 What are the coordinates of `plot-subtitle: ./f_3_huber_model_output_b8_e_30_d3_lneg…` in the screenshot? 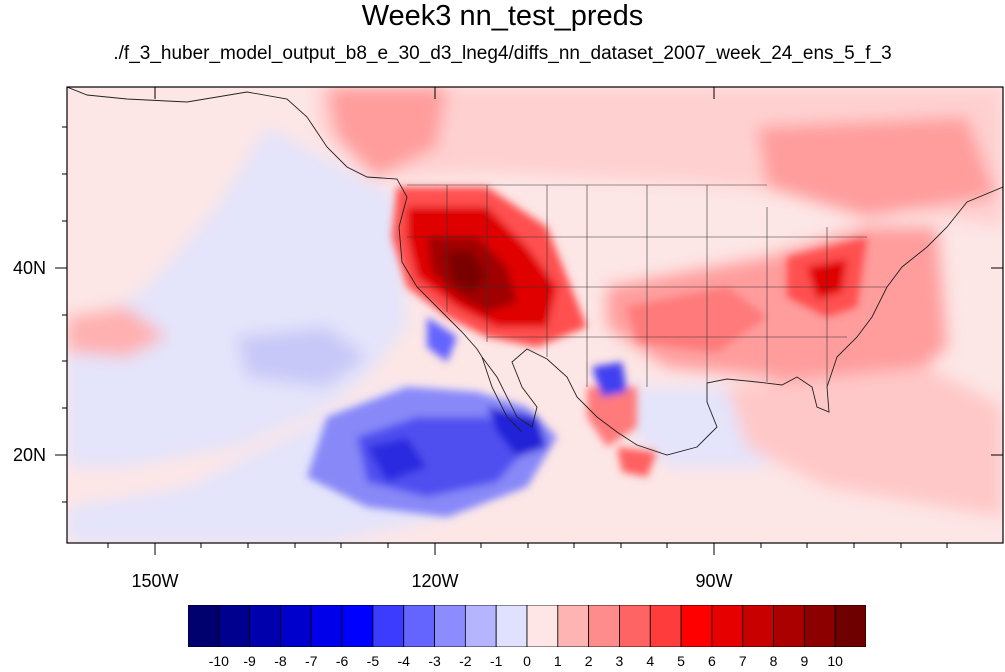 It's located at (502, 53).